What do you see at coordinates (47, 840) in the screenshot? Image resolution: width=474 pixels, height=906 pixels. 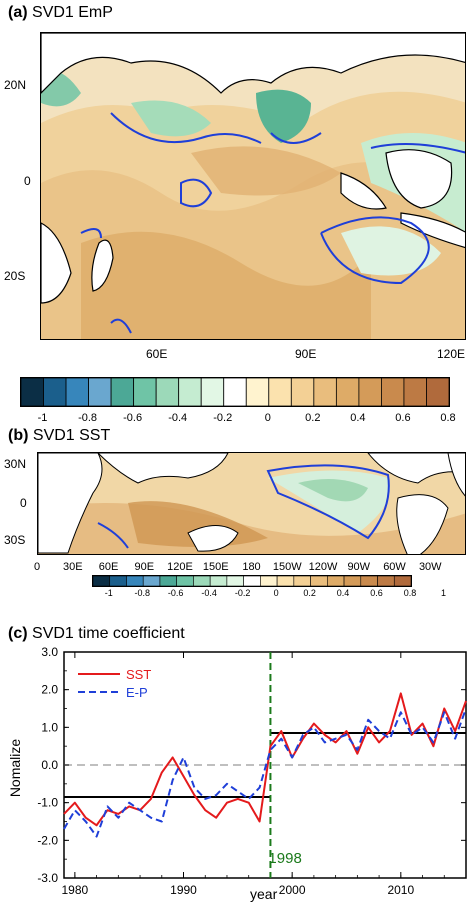 I see `y-tick-label: -2.0` at bounding box center [47, 840].